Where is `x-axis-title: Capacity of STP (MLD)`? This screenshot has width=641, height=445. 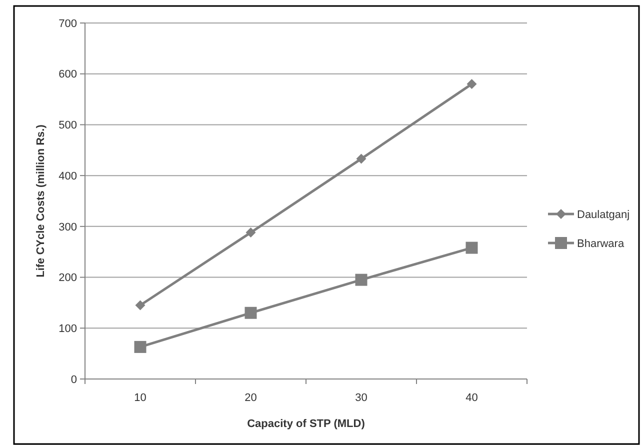
x-axis-title: Capacity of STP (MLD) is located at coordinates (306, 424).